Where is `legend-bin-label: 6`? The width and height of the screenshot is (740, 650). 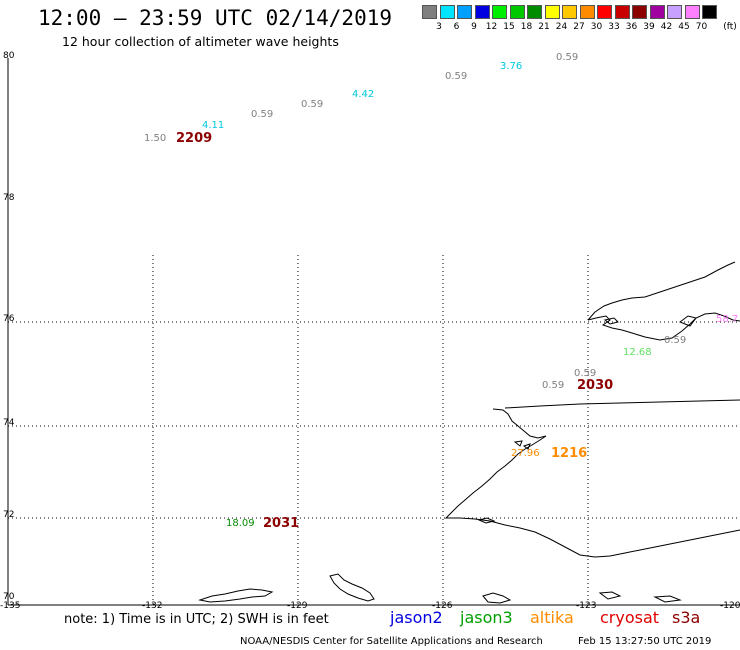
legend-bin-label: 6 is located at coordinates (456, 27).